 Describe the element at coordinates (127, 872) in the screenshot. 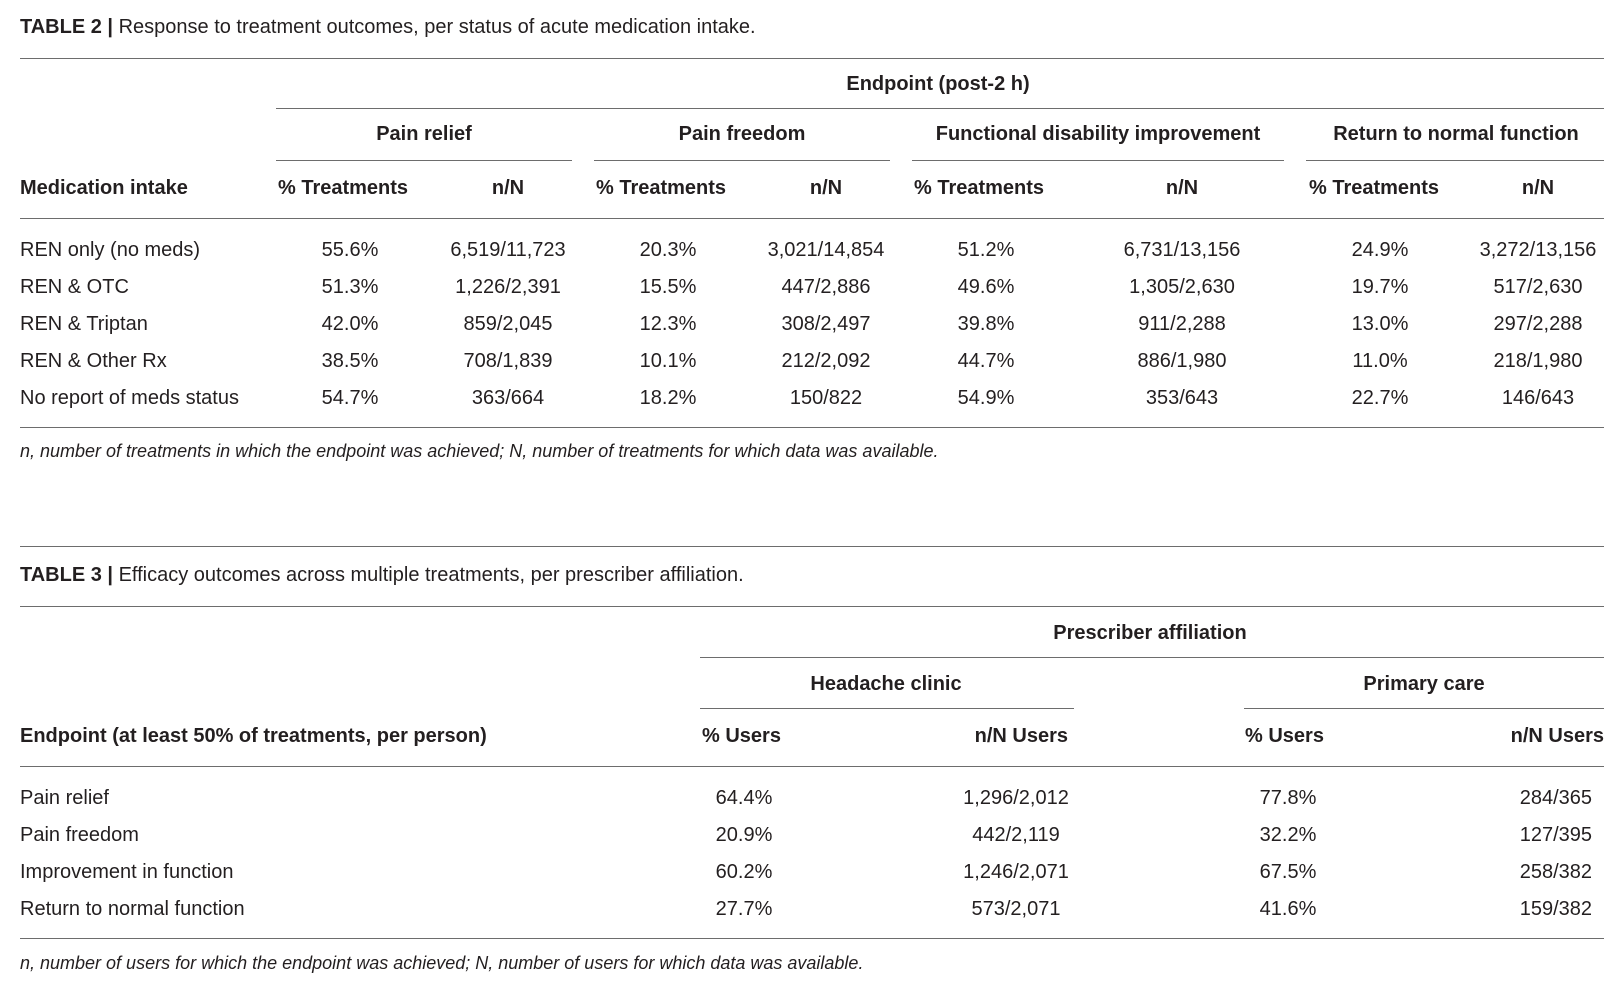

I see `table3-row-label: Improvement in function` at that location.